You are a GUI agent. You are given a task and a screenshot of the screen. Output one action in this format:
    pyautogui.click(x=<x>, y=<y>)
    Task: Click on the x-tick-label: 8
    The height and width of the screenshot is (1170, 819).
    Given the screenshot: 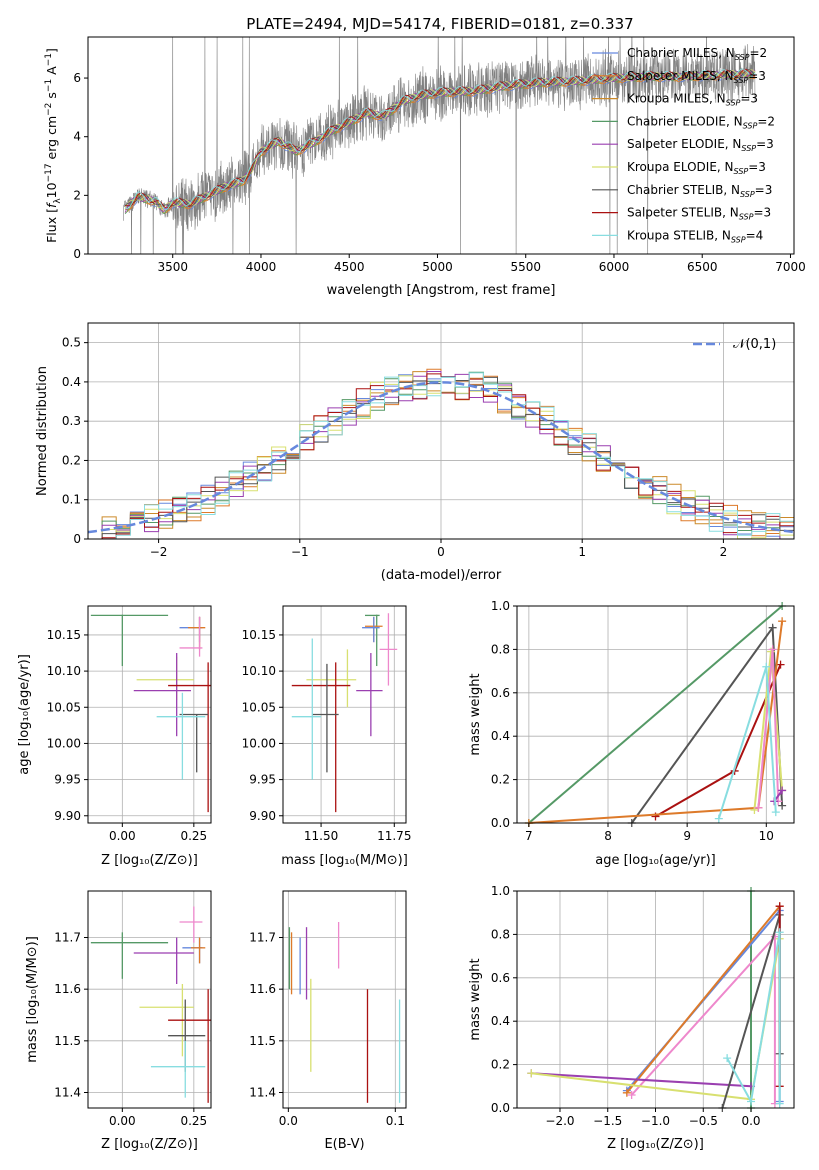 What is the action you would take?
    pyautogui.click(x=608, y=836)
    